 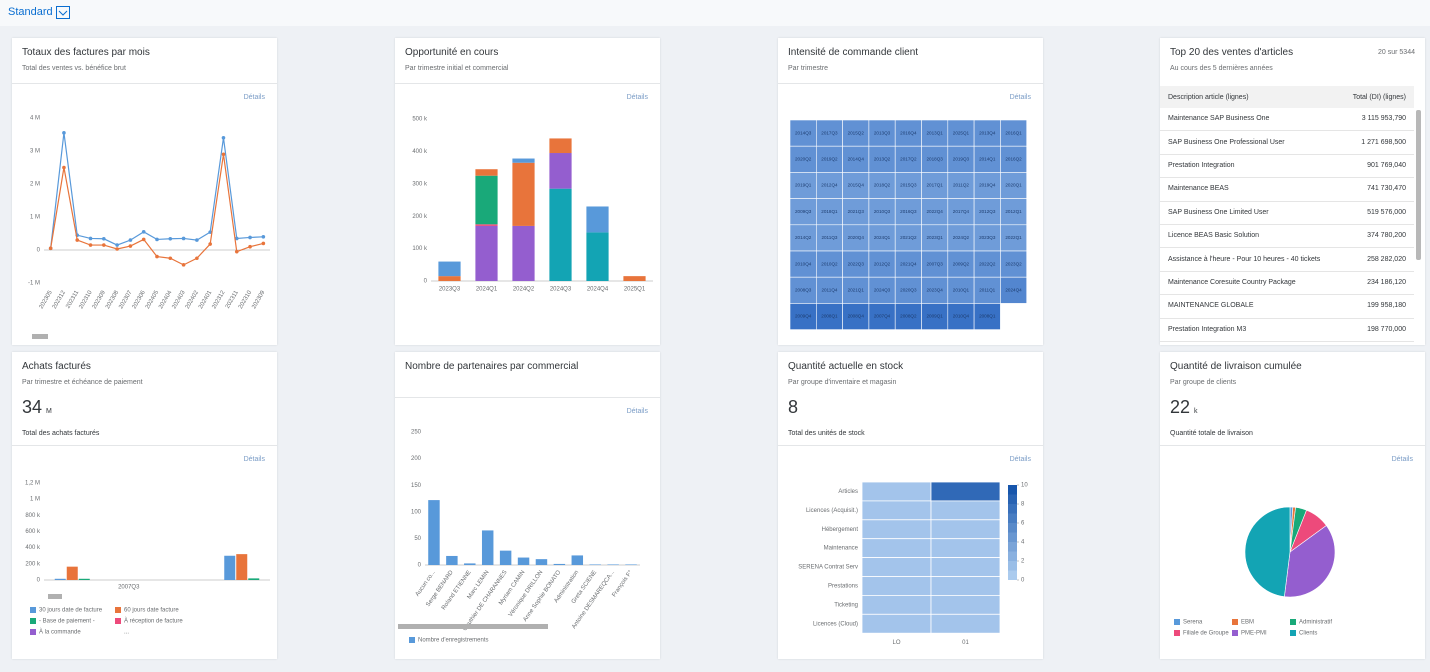 I want to click on table-row: Maintenance BEAS 741 730,470, so click(x=1287, y=189).